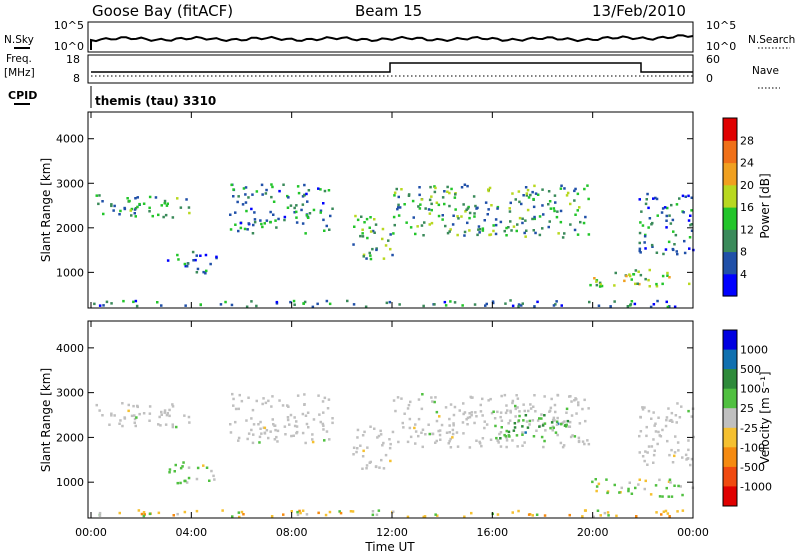 The width and height of the screenshot is (800, 554). Describe the element at coordinates (390, 69) in the screenshot. I see `freq-panel` at that location.